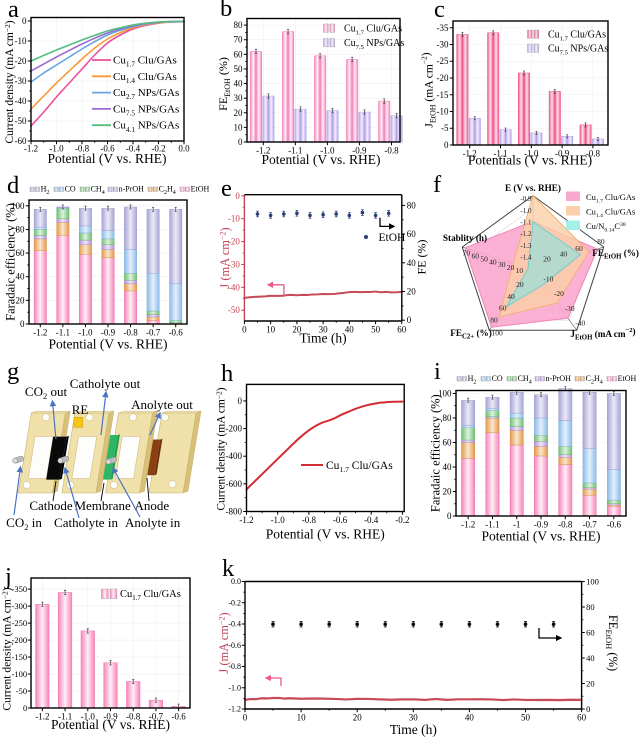 This screenshot has height=740, width=640. What do you see at coordinates (239, 25) in the screenshot?
I see `svg-text: 80` at bounding box center [239, 25].